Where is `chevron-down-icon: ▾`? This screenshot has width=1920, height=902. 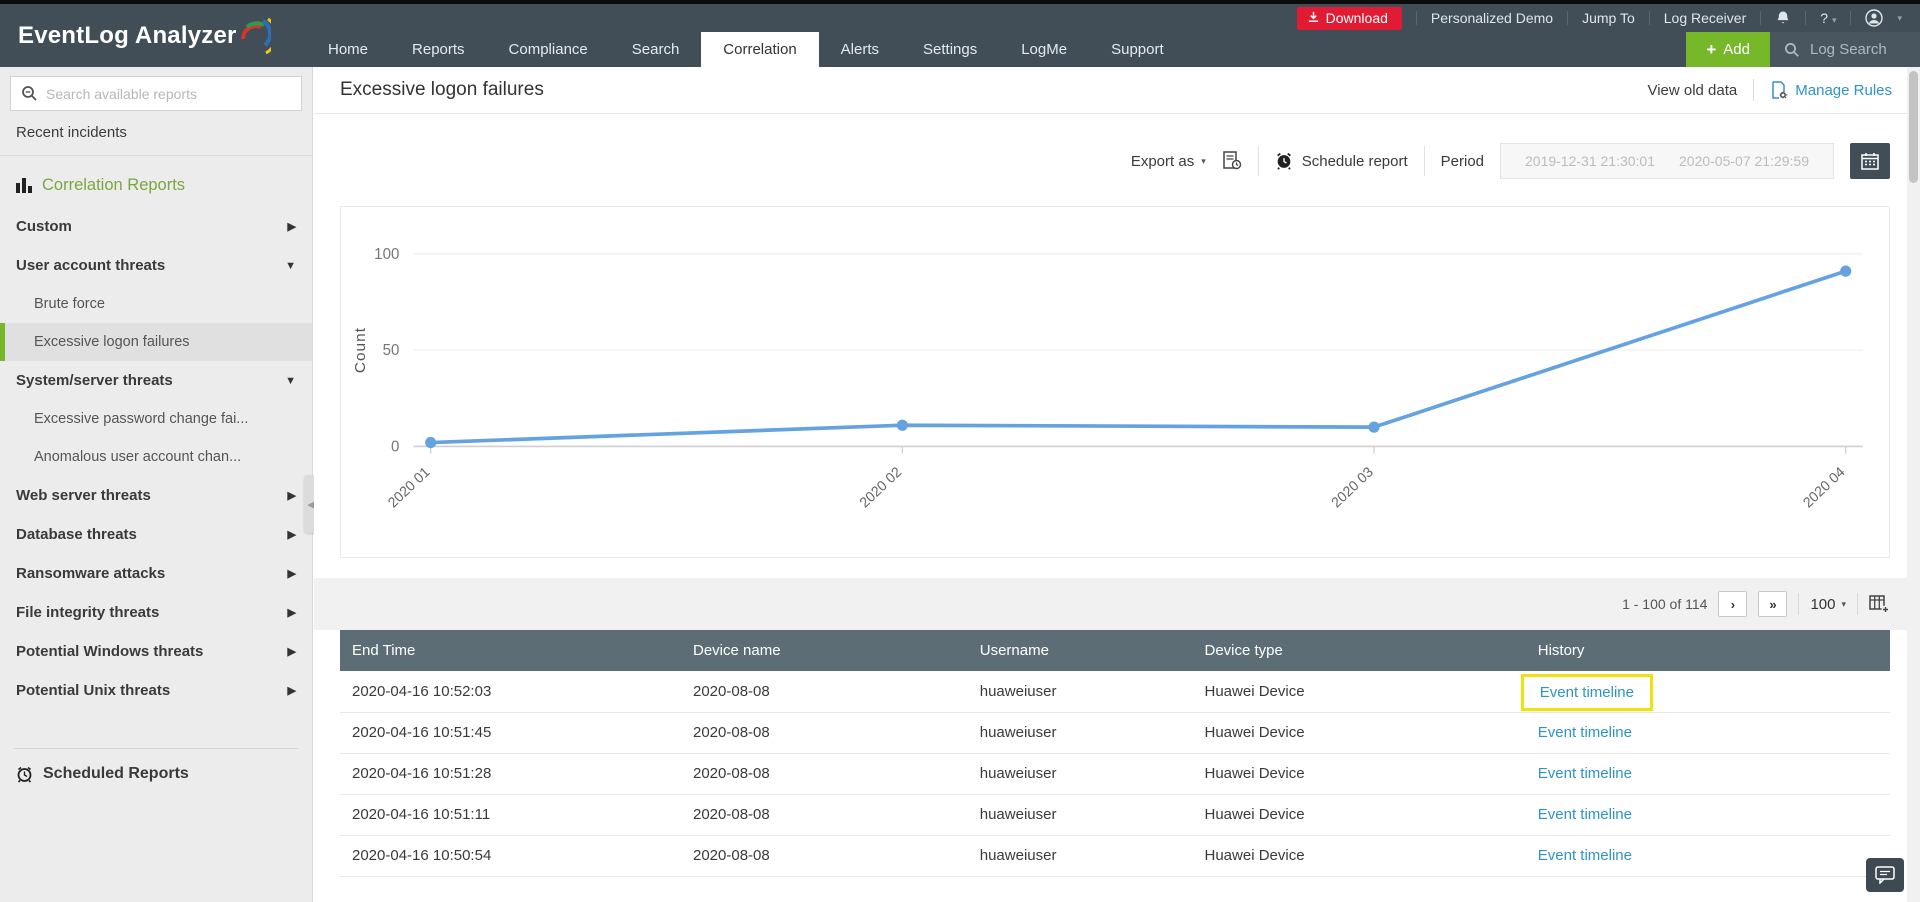
chevron-down-icon: ▾ is located at coordinates (1899, 17).